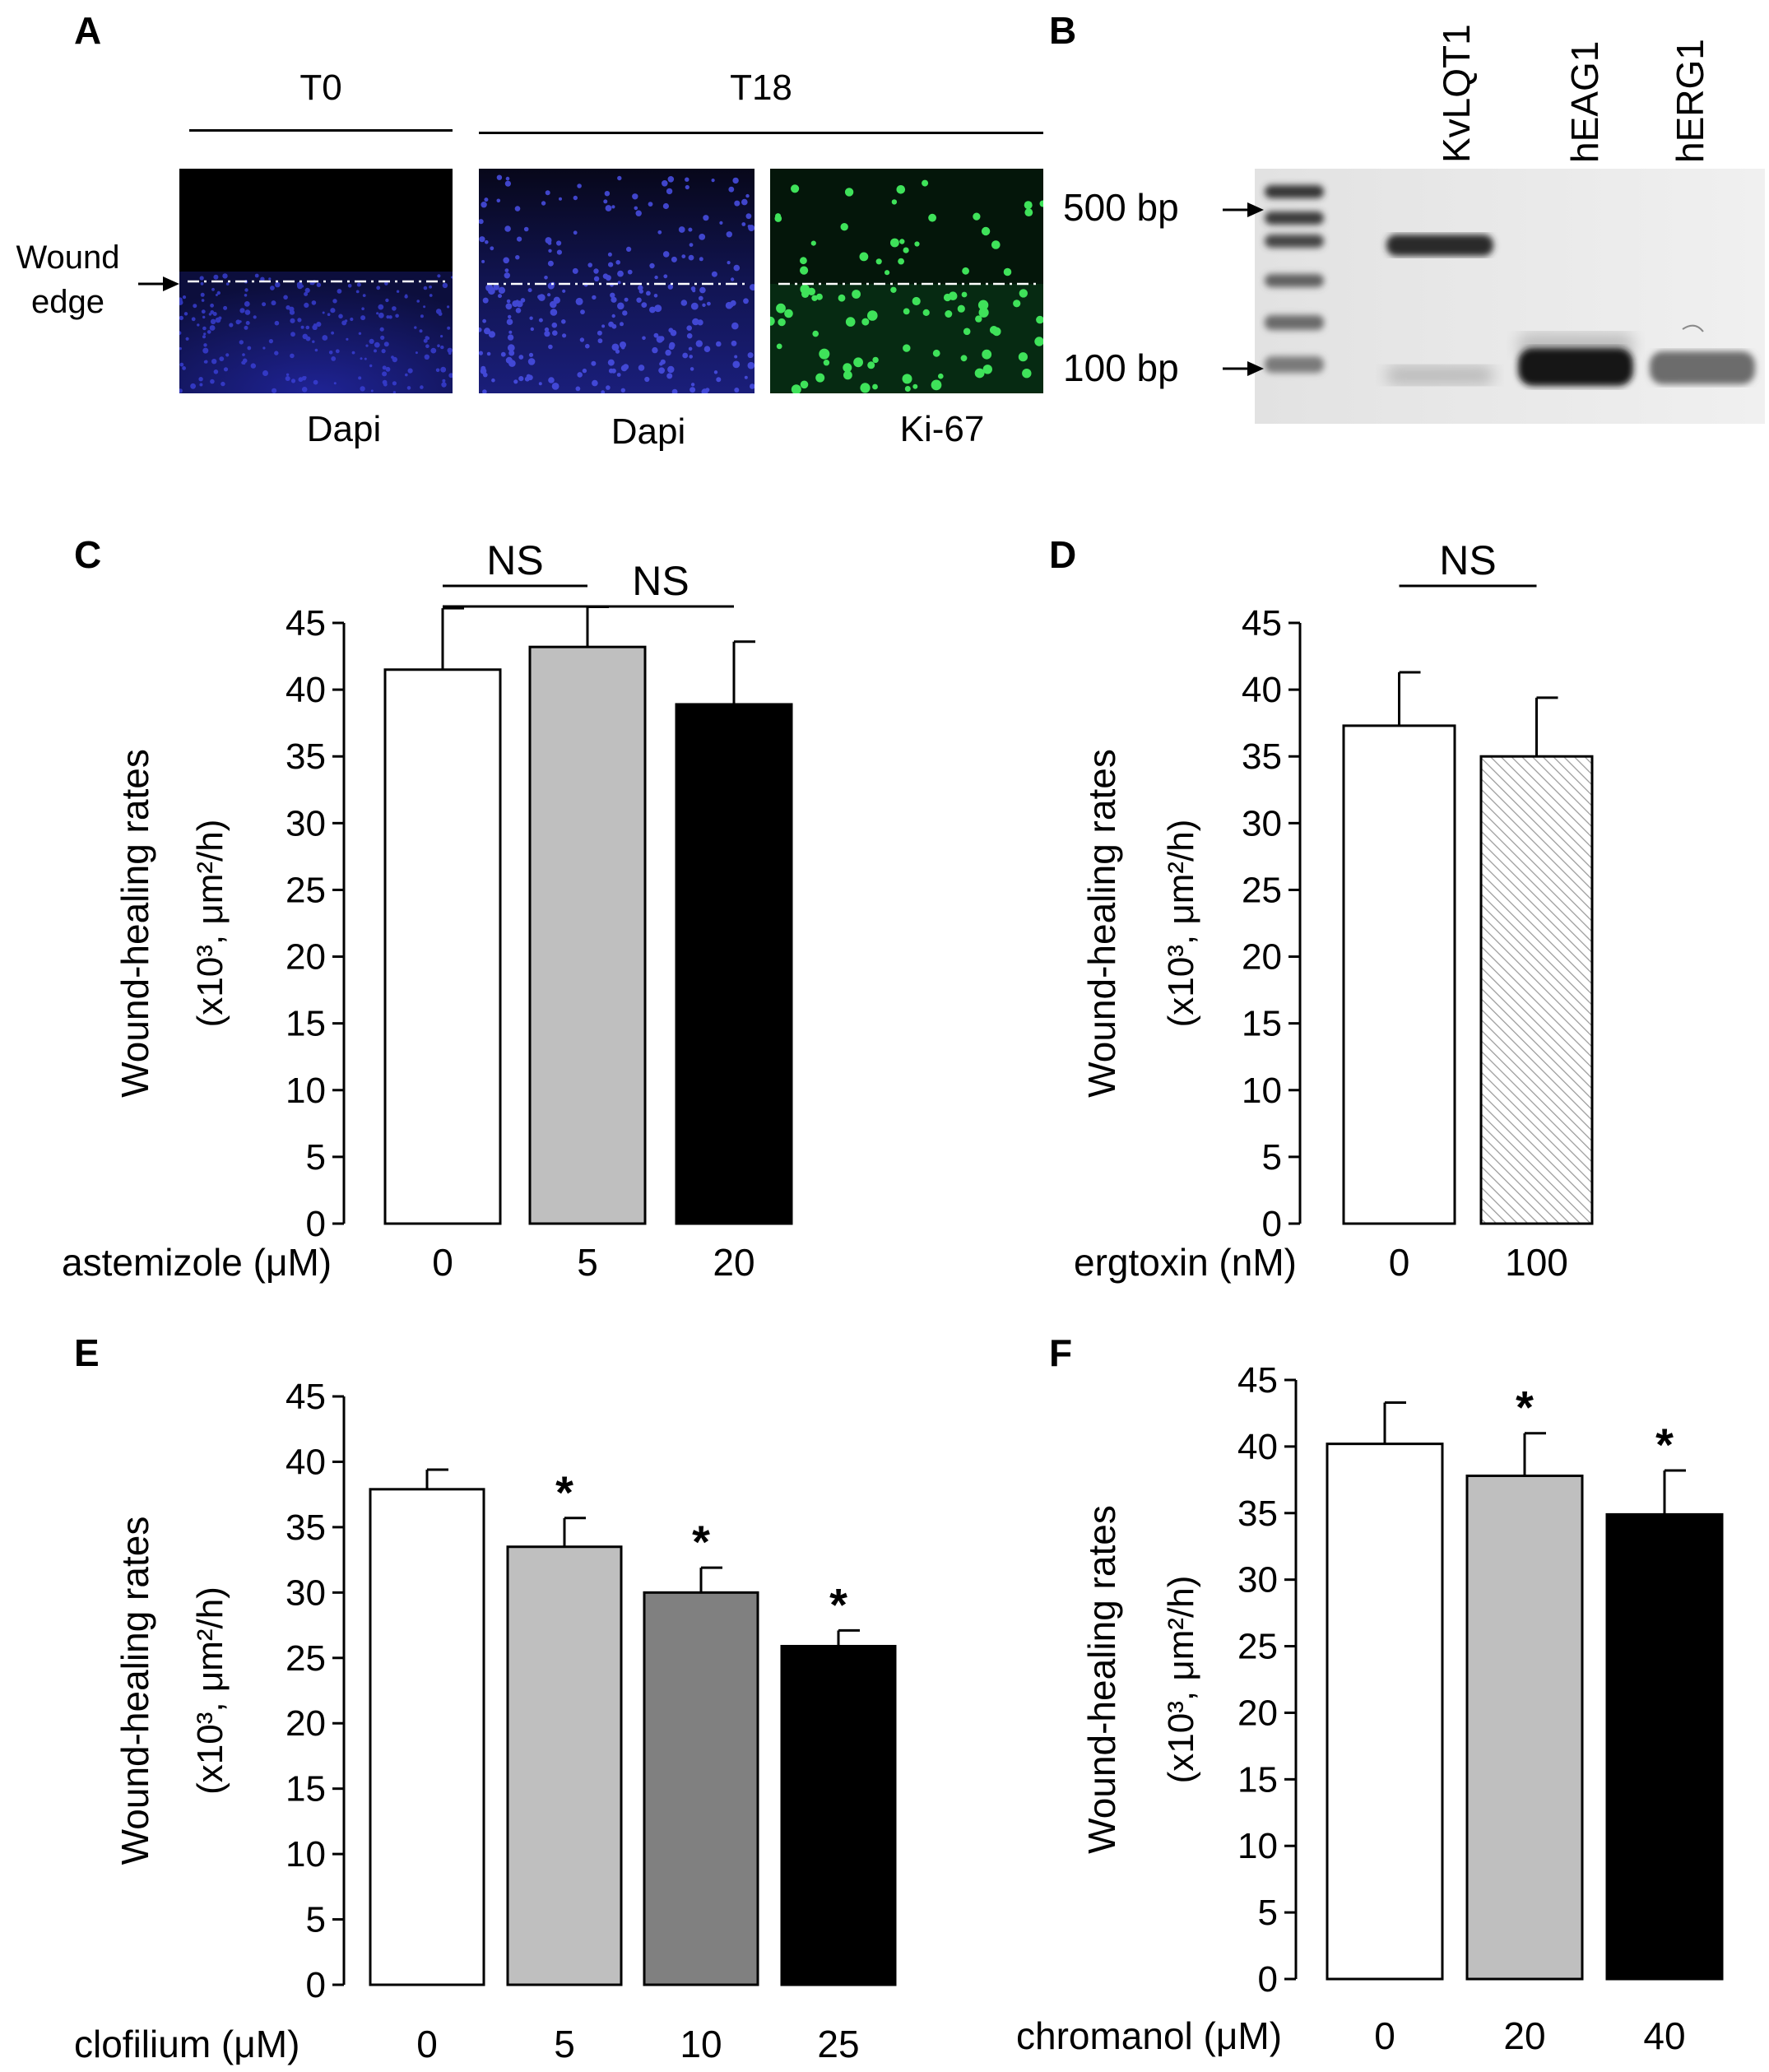 Image resolution: width=1769 pixels, height=2072 pixels. What do you see at coordinates (616, 281) in the screenshot?
I see `micrograph-t18-dapi-image` at bounding box center [616, 281].